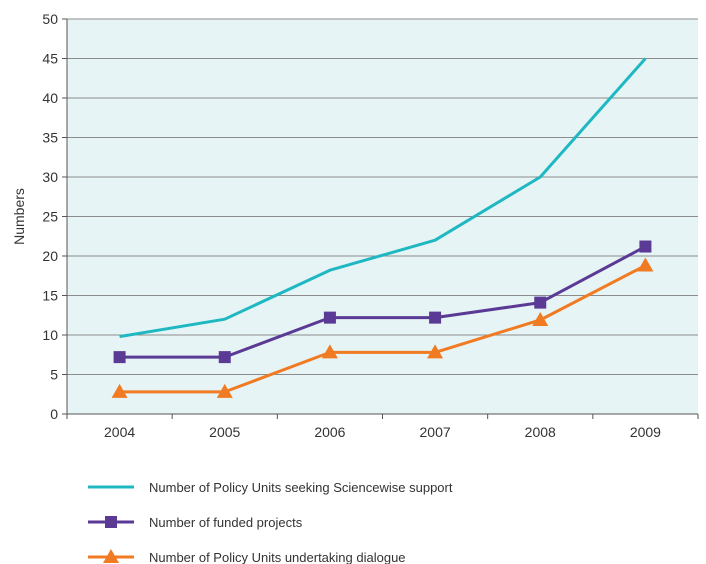 The width and height of the screenshot is (706, 564). Describe the element at coordinates (50, 335) in the screenshot. I see `y-tick-label: 10` at that location.